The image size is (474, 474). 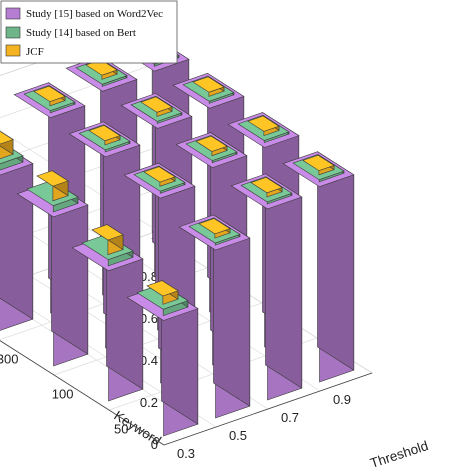 I want to click on keyword-tick-label-50: 50, so click(x=121, y=429).